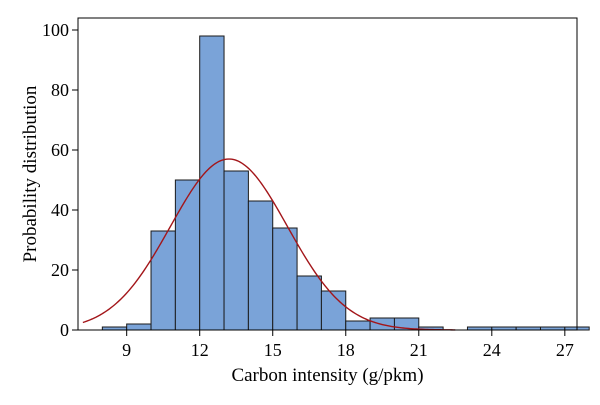  What do you see at coordinates (126, 350) in the screenshot?
I see `x-tick-label: 9` at bounding box center [126, 350].